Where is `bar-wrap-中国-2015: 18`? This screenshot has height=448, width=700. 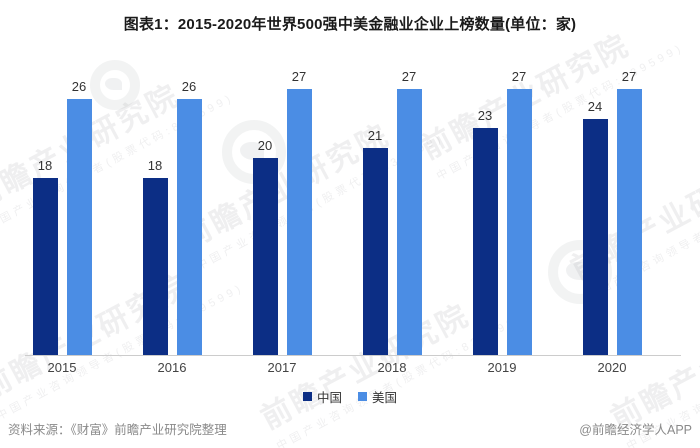
bar-wrap-中国-2015: 18 is located at coordinates (45, 256).